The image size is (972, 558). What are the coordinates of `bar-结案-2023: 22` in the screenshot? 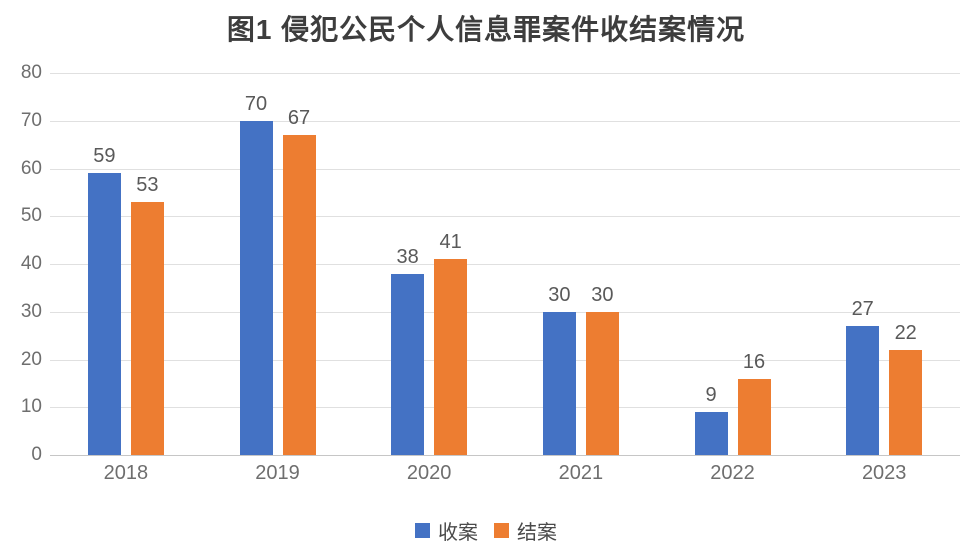 It's located at (906, 388).